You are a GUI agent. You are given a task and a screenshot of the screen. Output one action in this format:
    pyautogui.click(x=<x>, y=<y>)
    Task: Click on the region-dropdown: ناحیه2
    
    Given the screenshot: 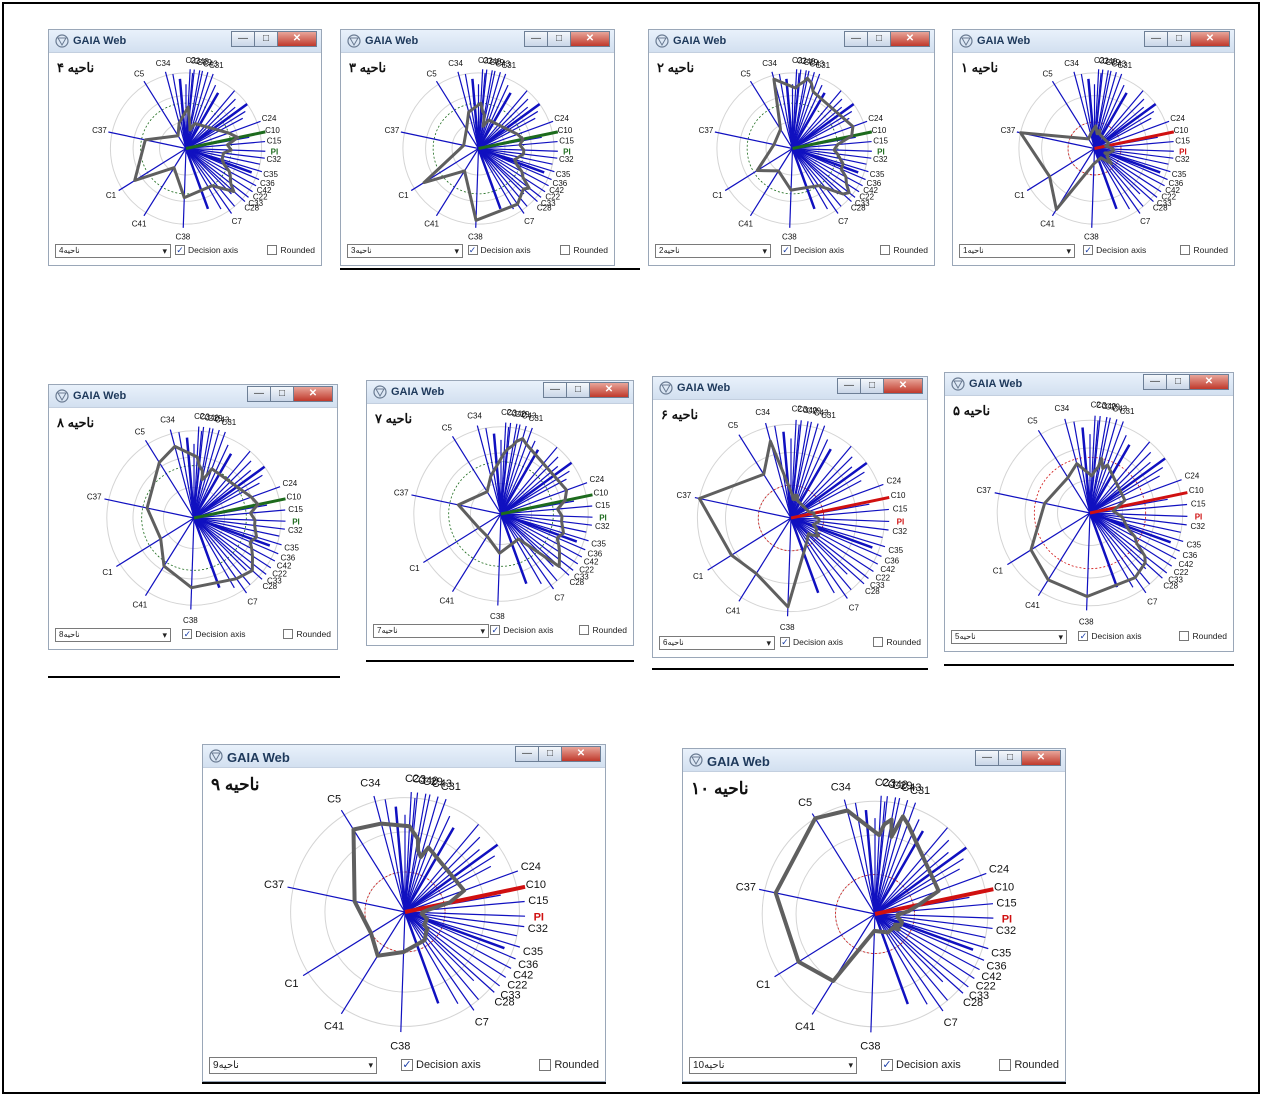 What is the action you would take?
    pyautogui.click(x=713, y=251)
    